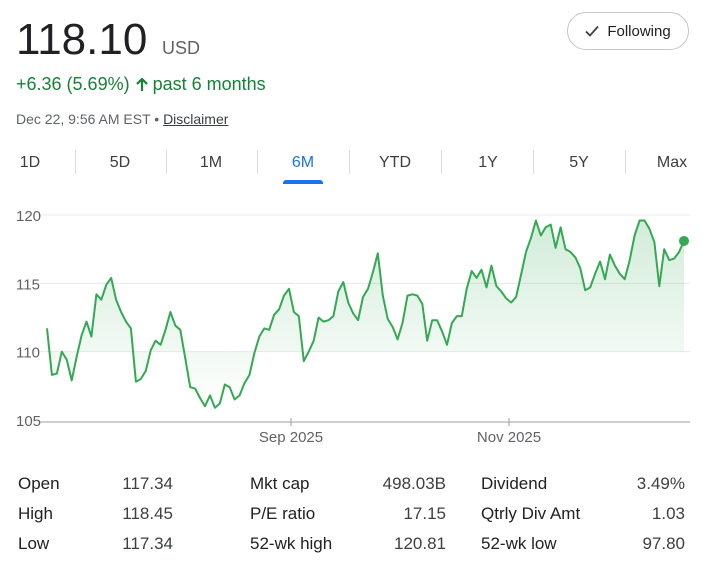  Describe the element at coordinates (82, 39) in the screenshot. I see `current-price: 118.10` at that location.